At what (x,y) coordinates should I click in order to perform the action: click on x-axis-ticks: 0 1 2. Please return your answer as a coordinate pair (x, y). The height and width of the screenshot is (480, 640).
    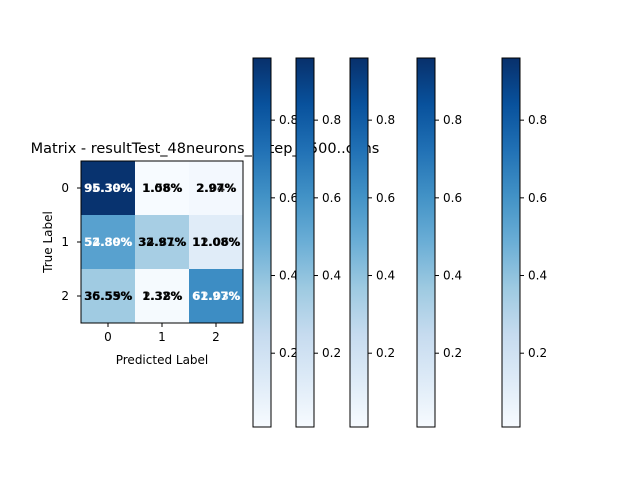
    Looking at the image, I should click on (162, 333).